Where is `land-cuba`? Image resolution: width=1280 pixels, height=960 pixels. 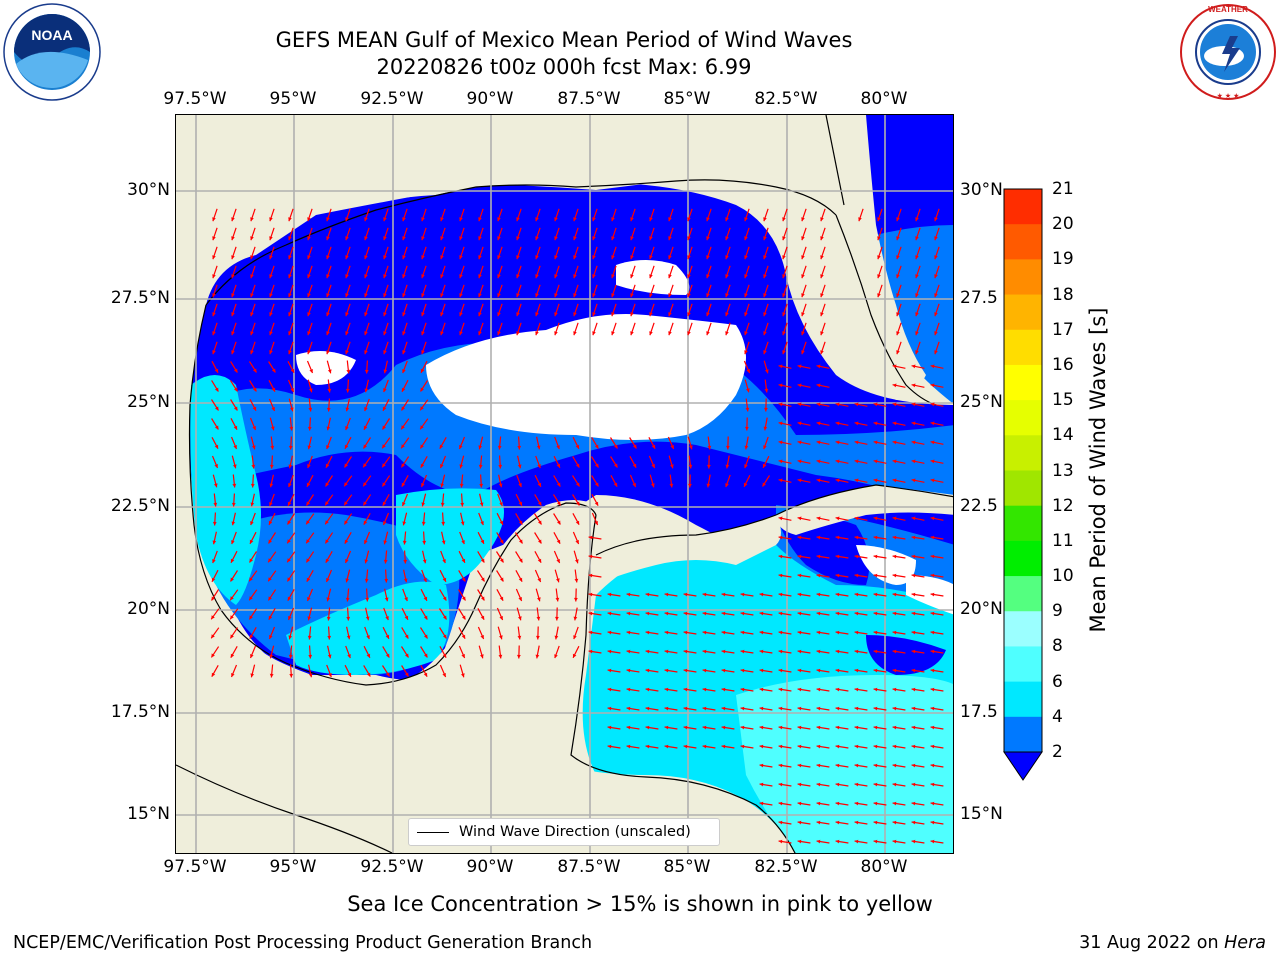 land-cuba is located at coordinates (864, 510).